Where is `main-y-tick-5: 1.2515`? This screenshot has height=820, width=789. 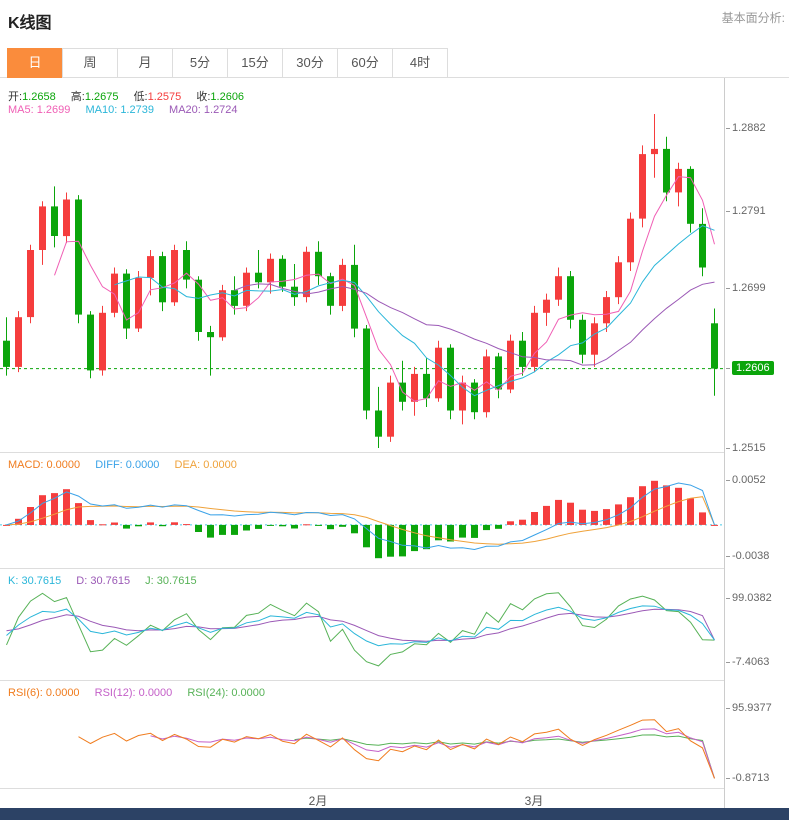
main-y-tick-5: 1.2515 is located at coordinates (746, 448).